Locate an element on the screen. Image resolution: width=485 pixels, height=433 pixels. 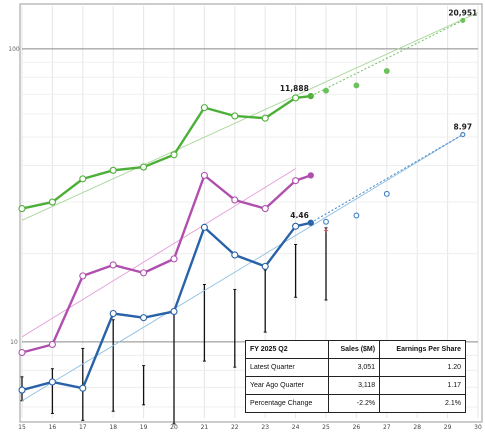
x-tick-label: 16 is located at coordinates (53, 427).